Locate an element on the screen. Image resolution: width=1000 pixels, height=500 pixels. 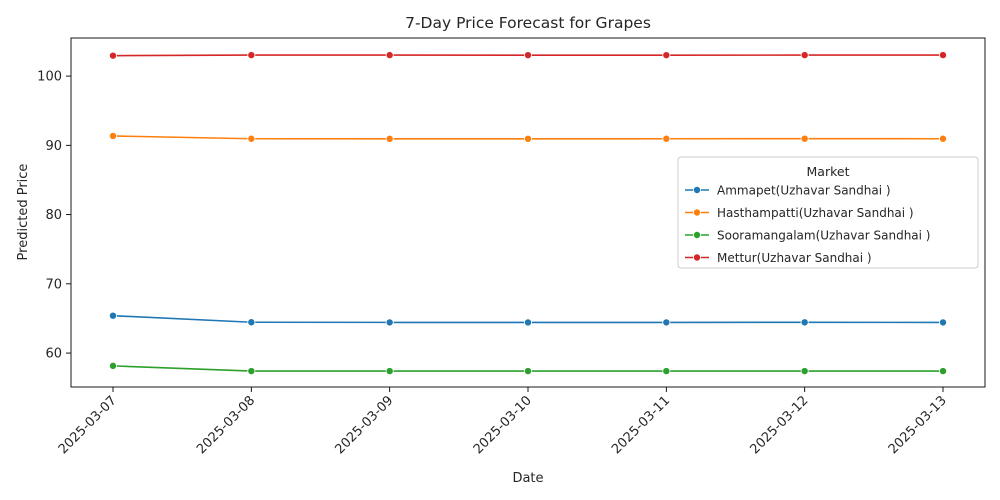
chart-title: 7-Day Price Forecast for Grapes is located at coordinates (528, 23).